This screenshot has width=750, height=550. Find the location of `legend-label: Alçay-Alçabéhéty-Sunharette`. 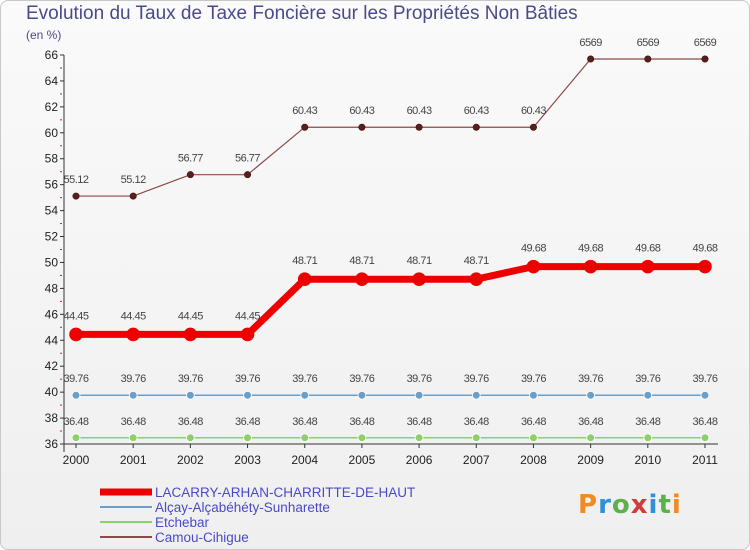

legend-label: Alçay-Alçabéhéty-Sunharette is located at coordinates (242, 507).